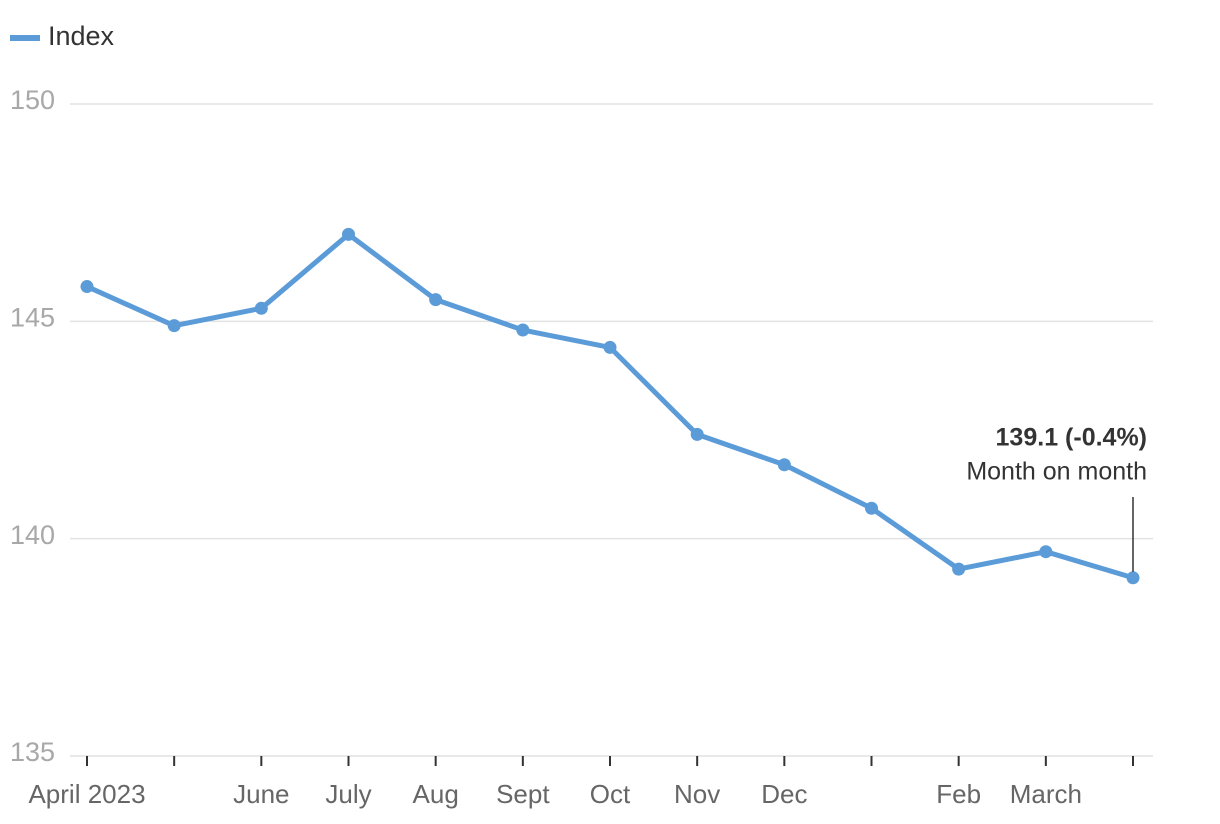  What do you see at coordinates (32, 535) in the screenshot?
I see `y-tick-label: 140` at bounding box center [32, 535].